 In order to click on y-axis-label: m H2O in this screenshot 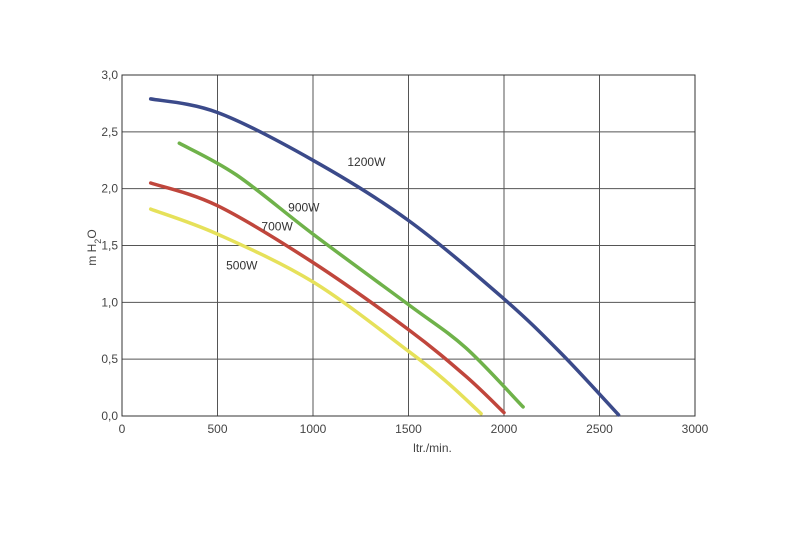, I will do `click(94, 247)`.